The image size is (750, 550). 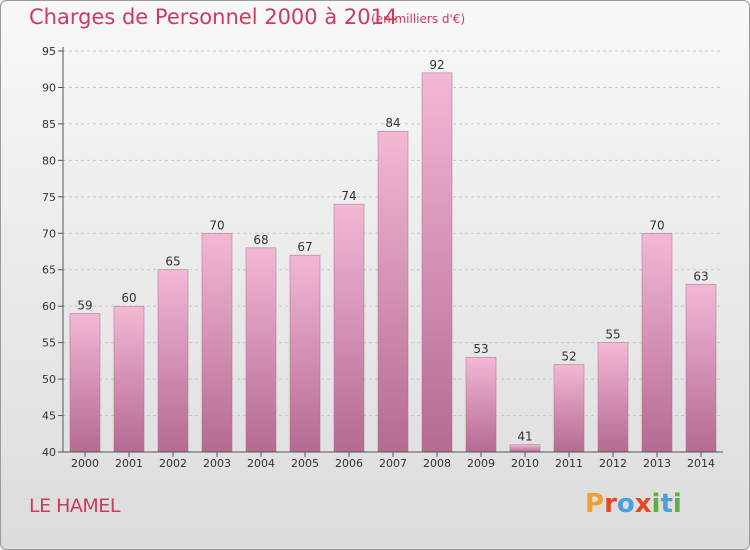 I want to click on data-label: 41, so click(x=524, y=437).